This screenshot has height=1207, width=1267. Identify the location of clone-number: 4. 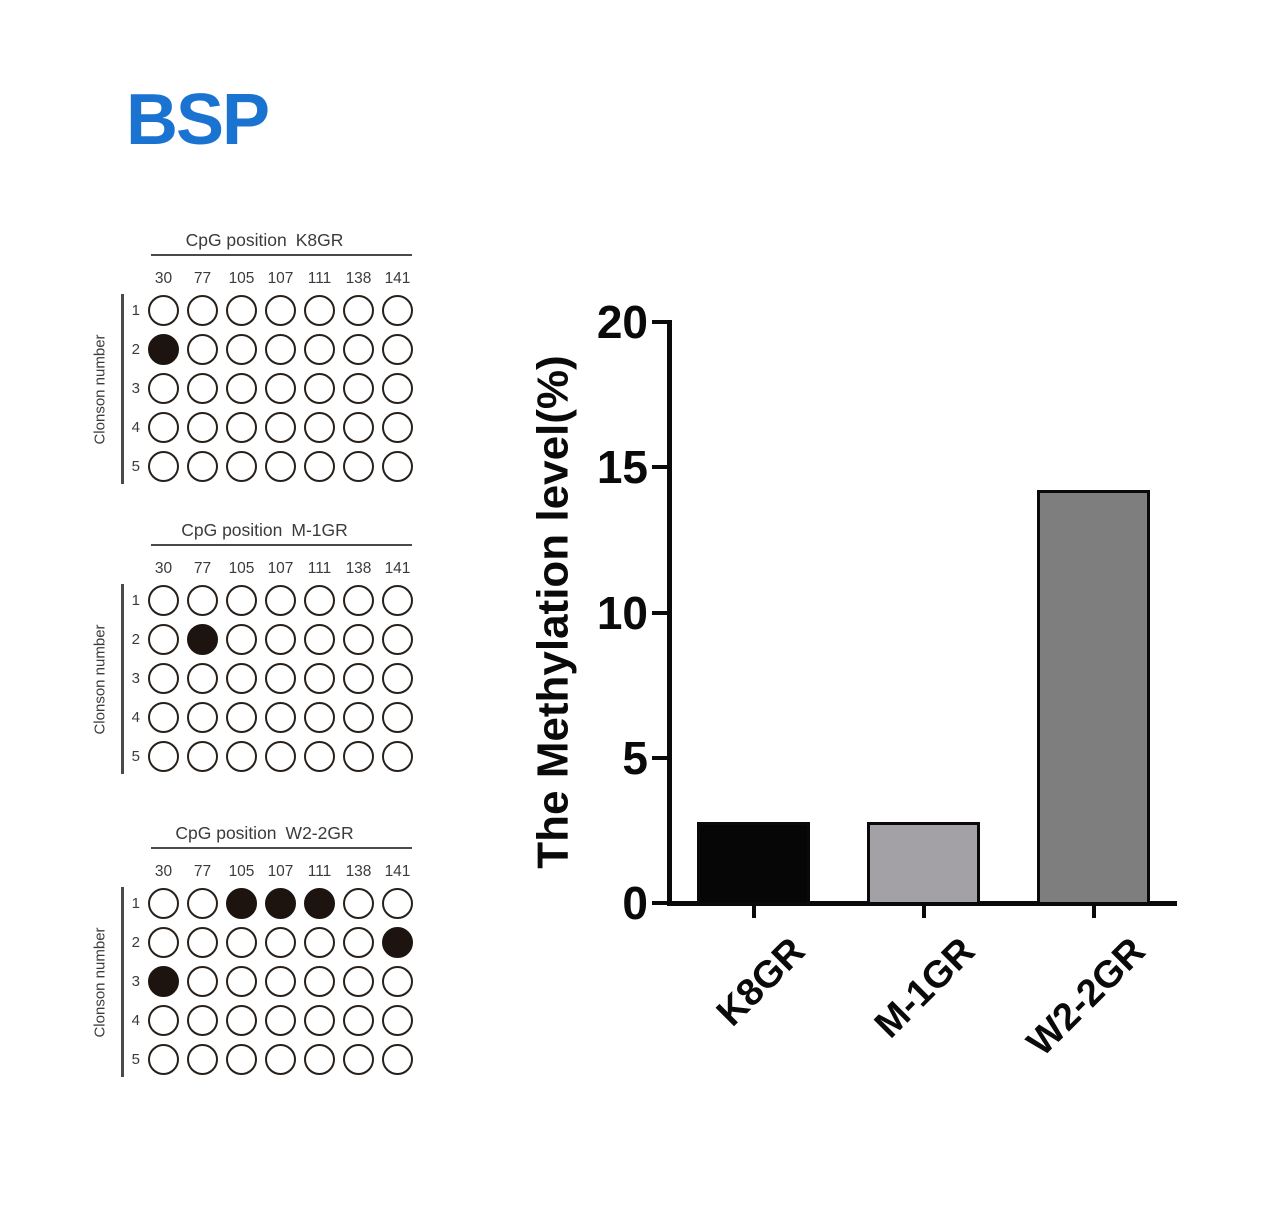
(135, 717).